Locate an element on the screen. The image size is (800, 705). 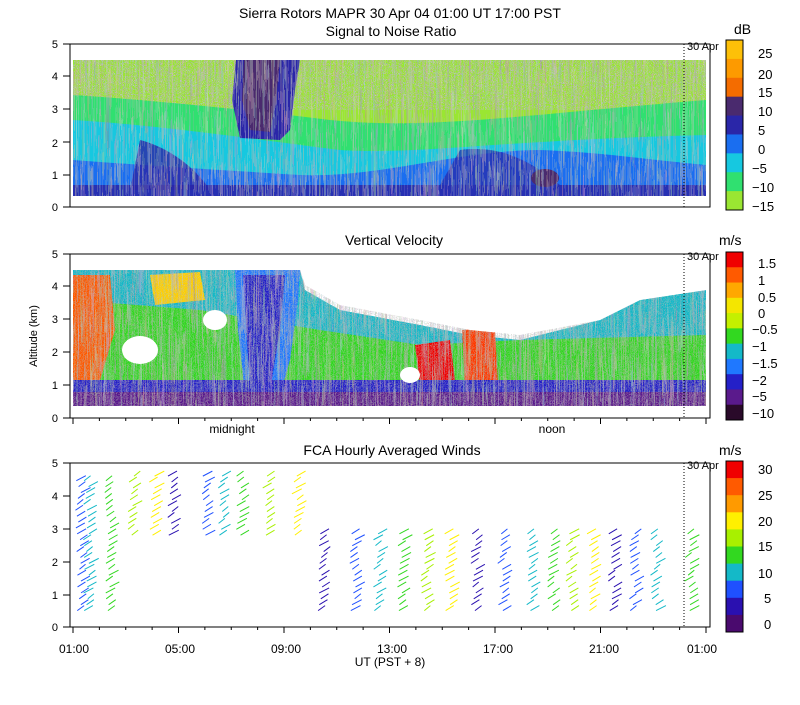
midnight-label: midnight is located at coordinates (232, 429).